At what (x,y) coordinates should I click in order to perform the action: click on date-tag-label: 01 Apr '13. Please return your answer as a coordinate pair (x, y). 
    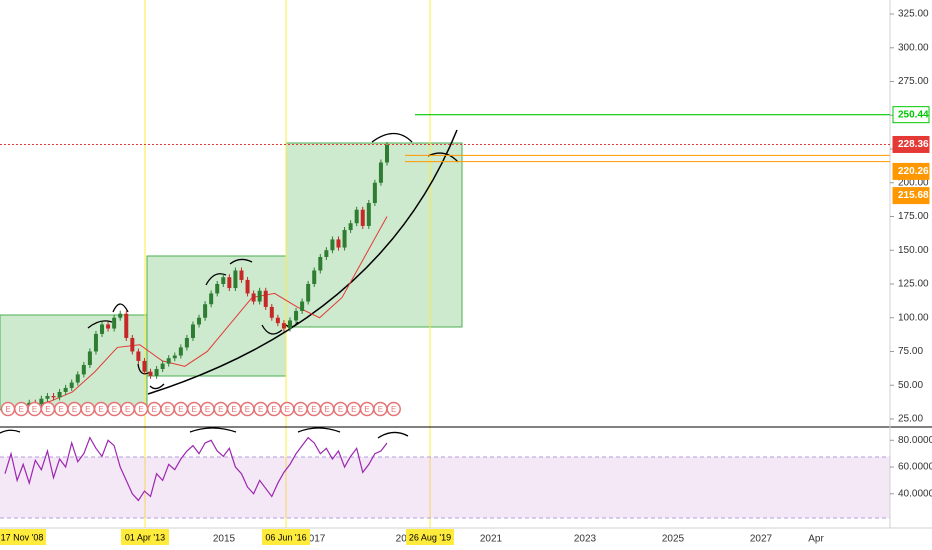
    Looking at the image, I should click on (145, 537).